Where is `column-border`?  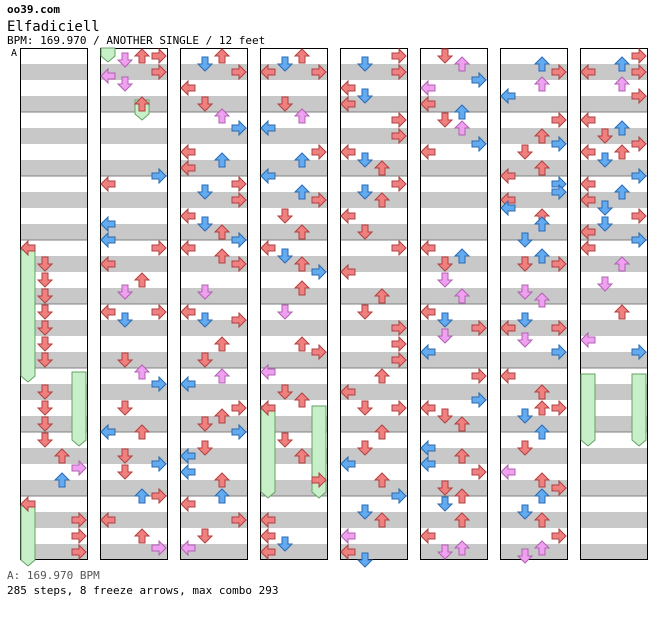 column-border is located at coordinates (534, 304).